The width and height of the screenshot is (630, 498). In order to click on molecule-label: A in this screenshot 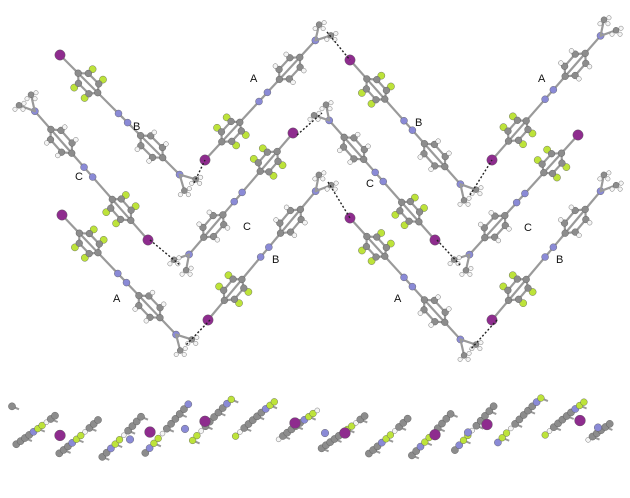, I will do `click(254, 79)`.